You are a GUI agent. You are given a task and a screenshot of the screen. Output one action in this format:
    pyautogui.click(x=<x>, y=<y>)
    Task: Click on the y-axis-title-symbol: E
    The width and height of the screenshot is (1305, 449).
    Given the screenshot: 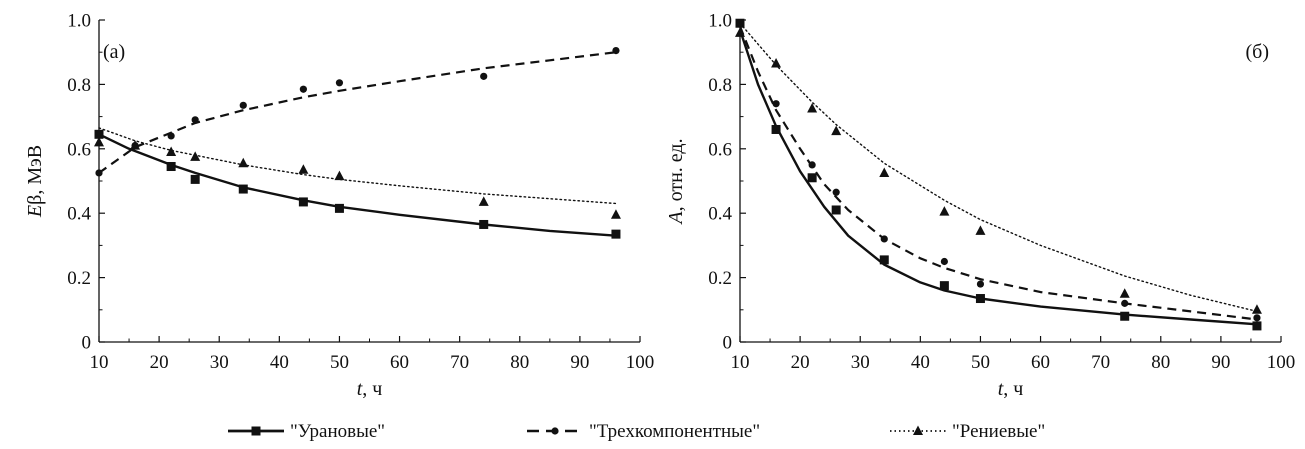 What is the action you would take?
    pyautogui.click(x=35, y=211)
    